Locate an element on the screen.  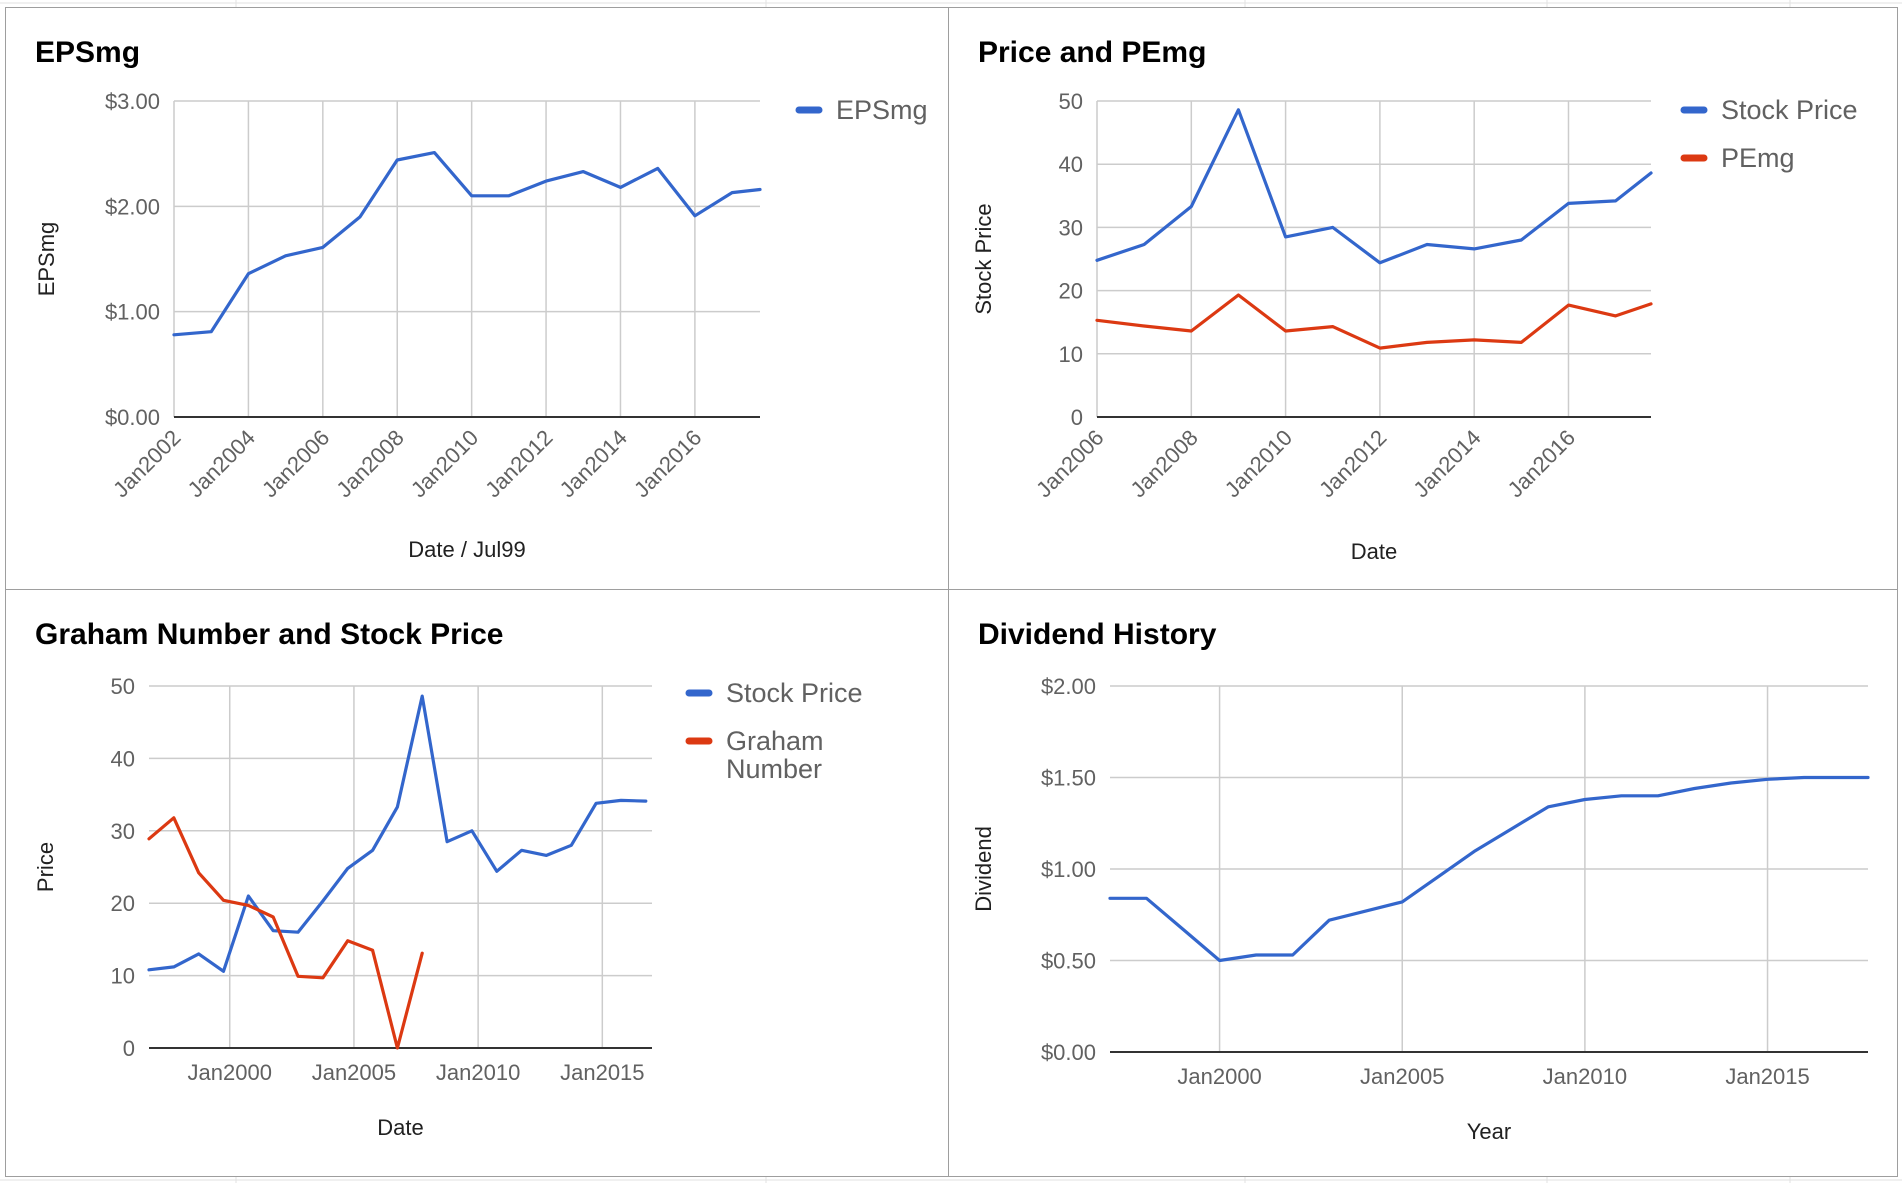
legend-label: PEmg is located at coordinates (1758, 158).